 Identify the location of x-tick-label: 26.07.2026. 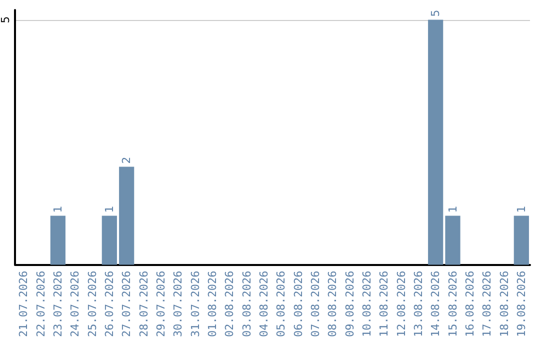
(109, 304).